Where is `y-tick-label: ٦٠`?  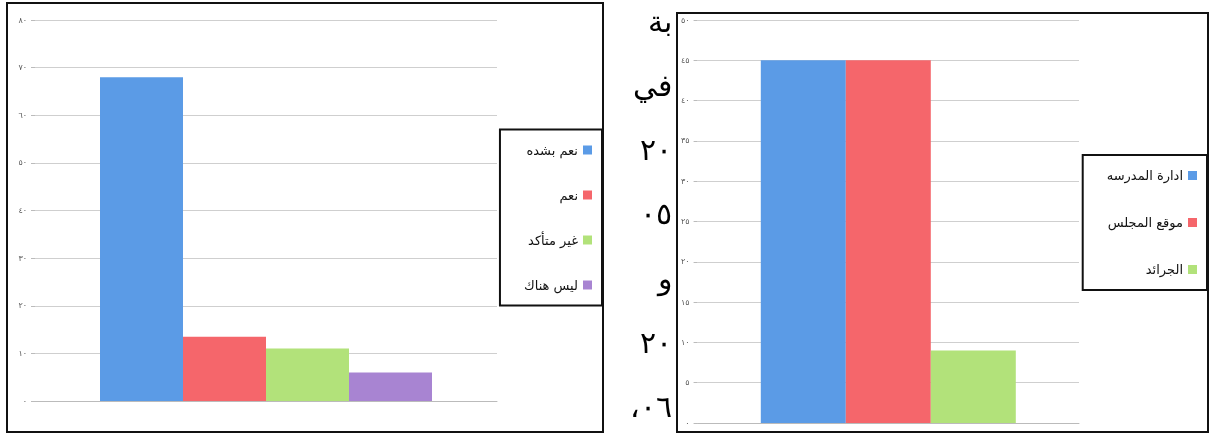
y-tick-label: ٦٠ is located at coordinates (22, 115).